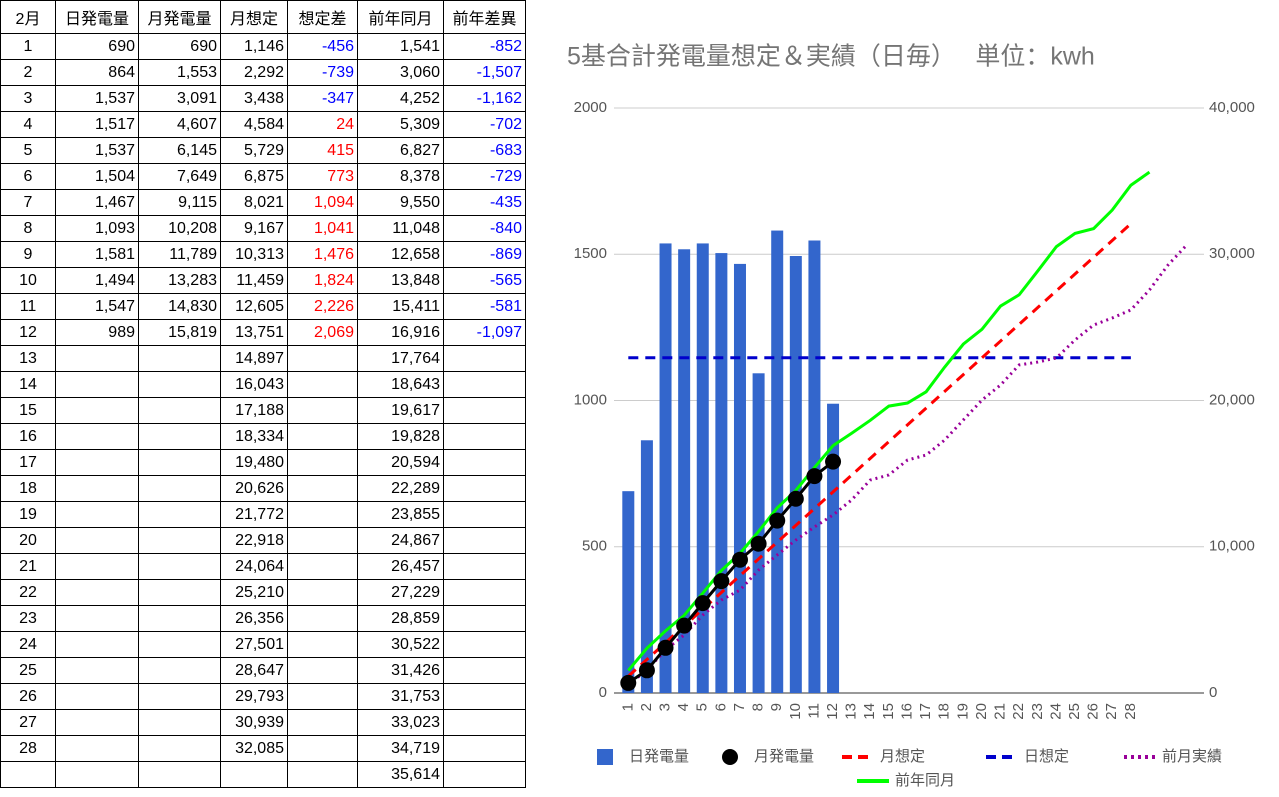 The width and height of the screenshot is (1279, 797). What do you see at coordinates (400, 280) in the screenshot?
I see `table-cell: 13,848` at bounding box center [400, 280].